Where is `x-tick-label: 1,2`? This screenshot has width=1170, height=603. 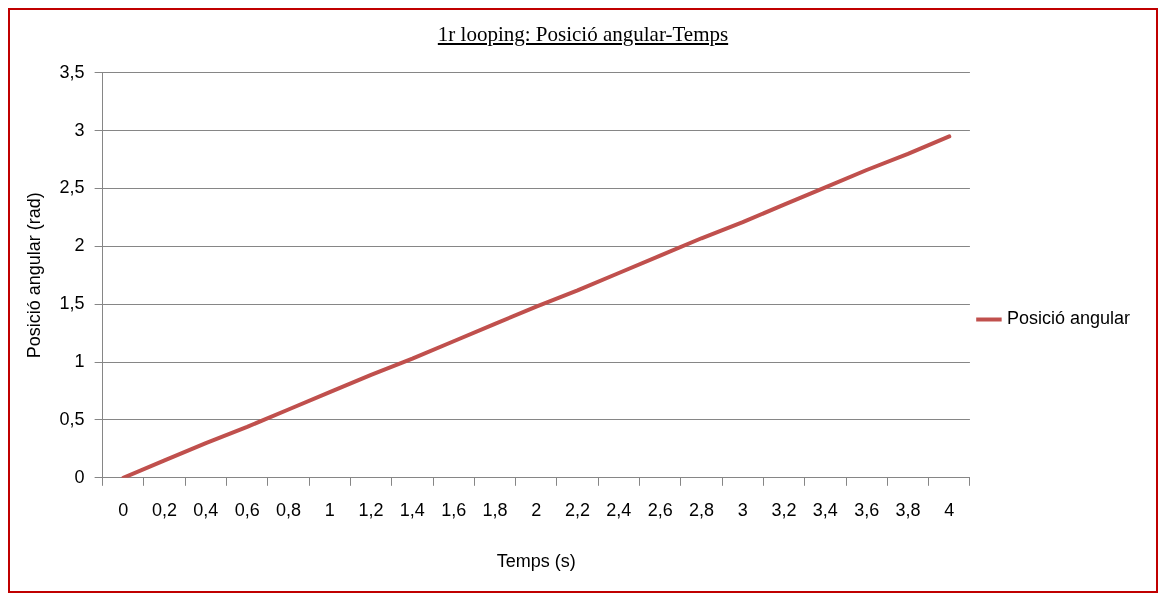 x-tick-label: 1,2 is located at coordinates (371, 509).